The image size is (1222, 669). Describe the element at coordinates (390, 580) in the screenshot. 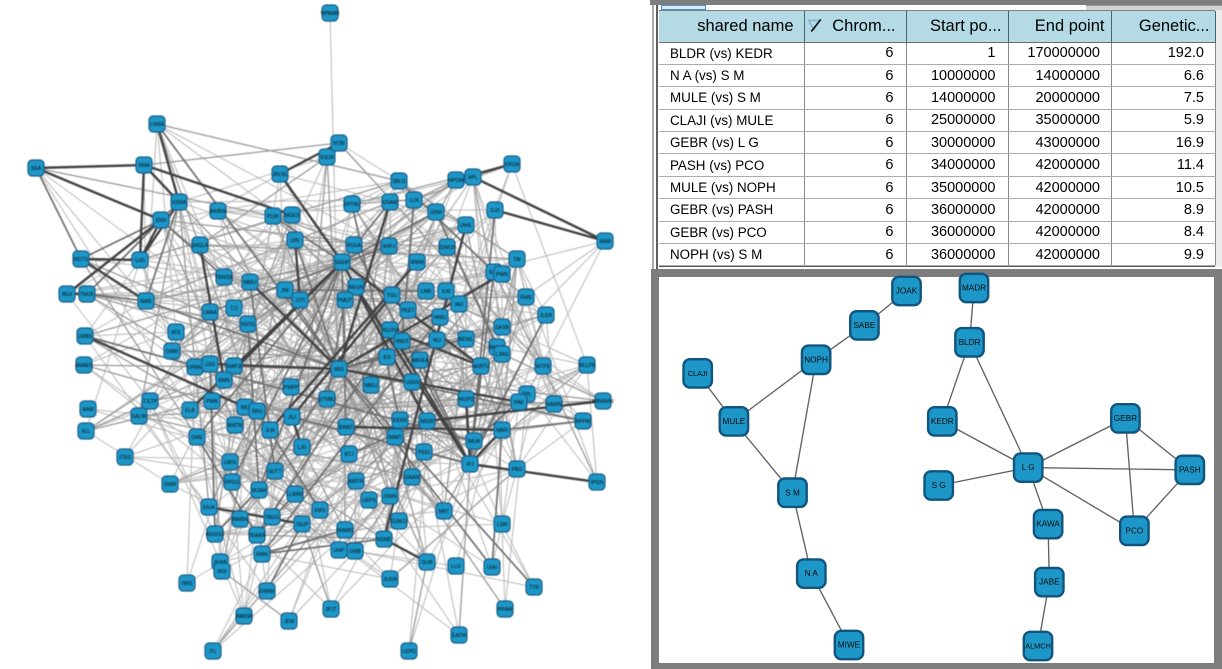

I see `svg-text: JUGN` at that location.